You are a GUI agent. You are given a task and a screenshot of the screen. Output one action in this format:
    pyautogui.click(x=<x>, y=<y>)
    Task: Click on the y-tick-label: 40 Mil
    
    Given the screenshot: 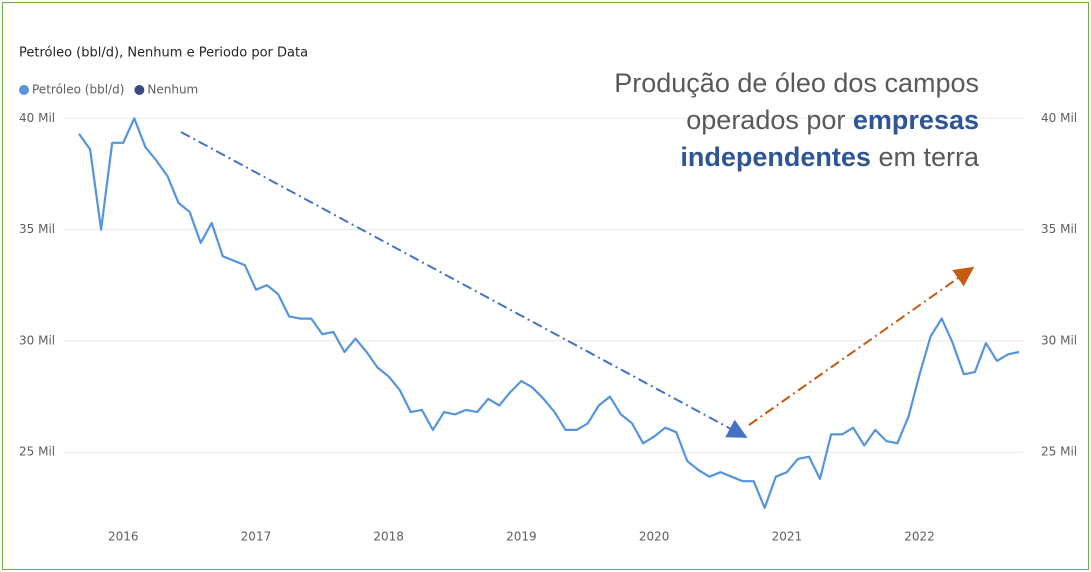 What is the action you would take?
    pyautogui.click(x=37, y=118)
    